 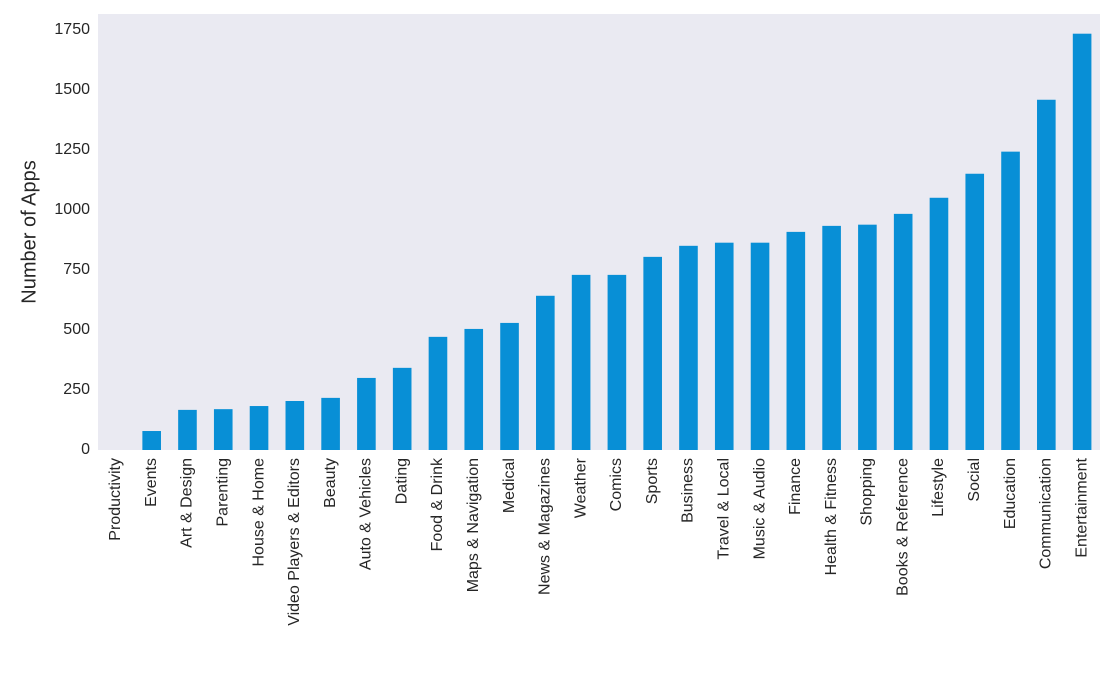 I want to click on x-tick-label: Social, so click(x=974, y=480).